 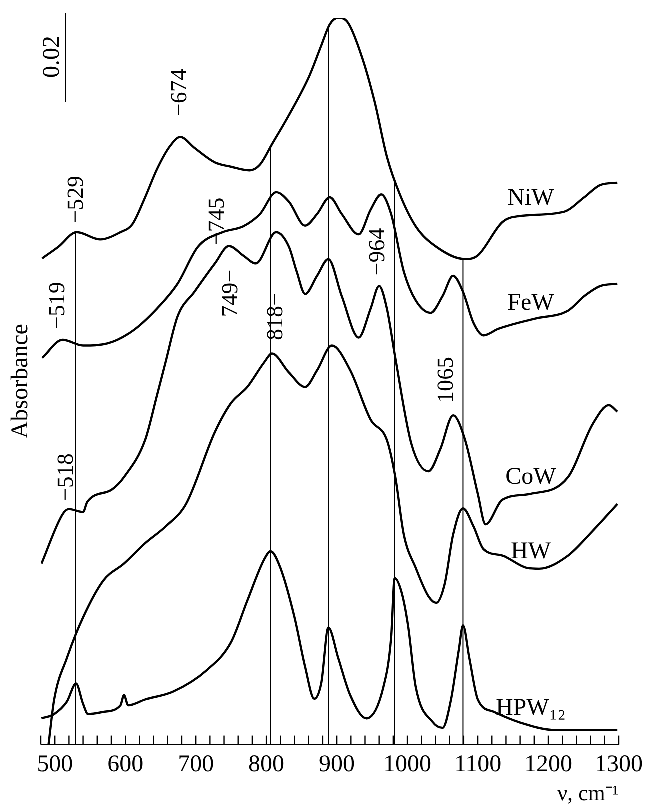 I want to click on series-label: HW, so click(x=531, y=551).